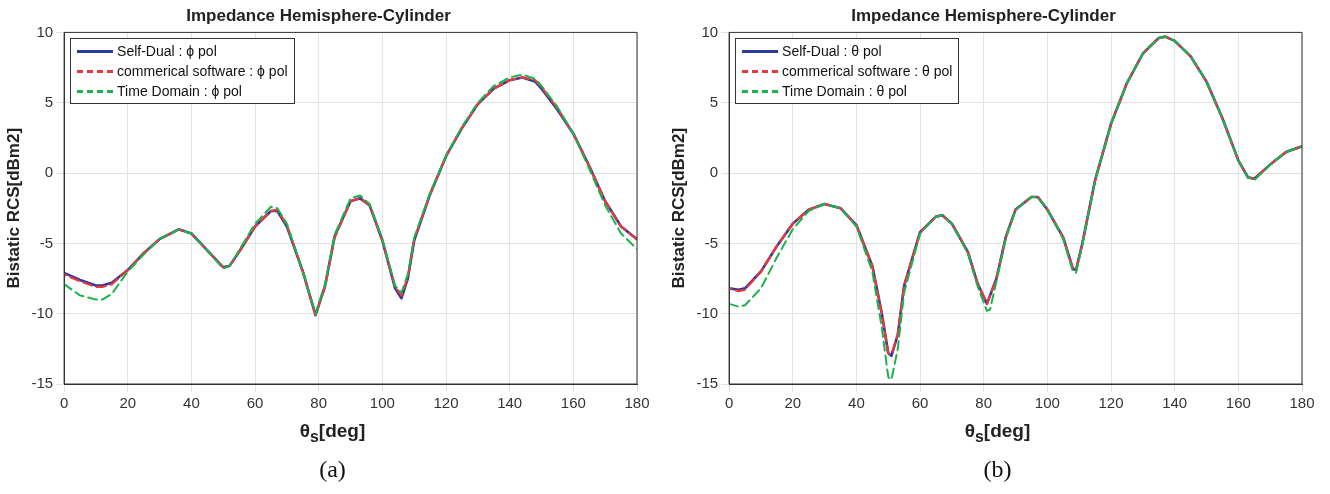 The height and width of the screenshot is (494, 1330). I want to click on legend-label: commerical software : θ pol, so click(867, 71).